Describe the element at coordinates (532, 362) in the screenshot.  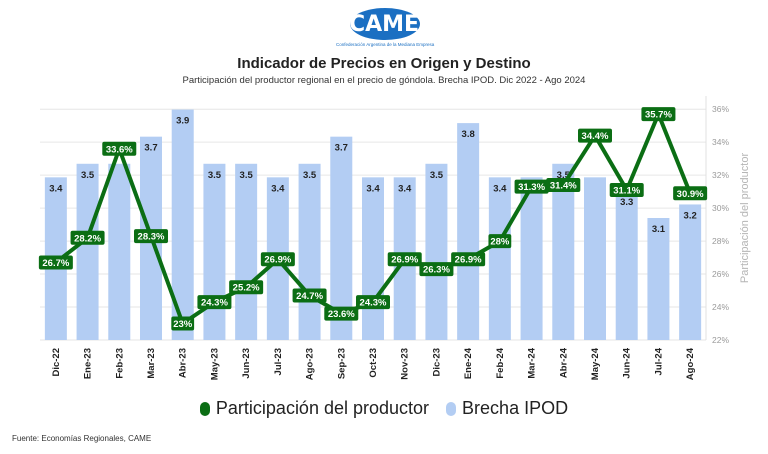
I see `x-tick-label: Mar-24` at that location.